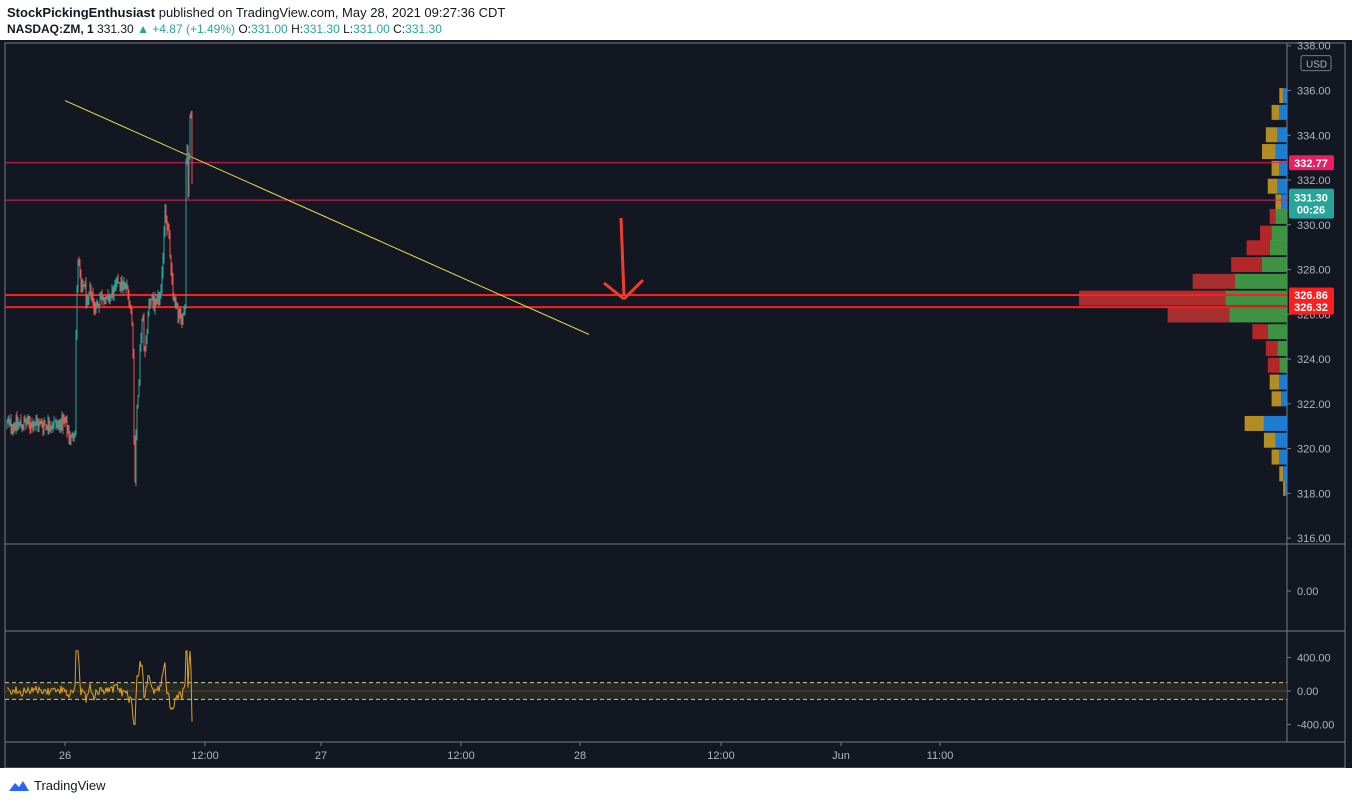 This screenshot has width=1352, height=804. What do you see at coordinates (297, 29) in the screenshot?
I see `high-label: H:` at bounding box center [297, 29].